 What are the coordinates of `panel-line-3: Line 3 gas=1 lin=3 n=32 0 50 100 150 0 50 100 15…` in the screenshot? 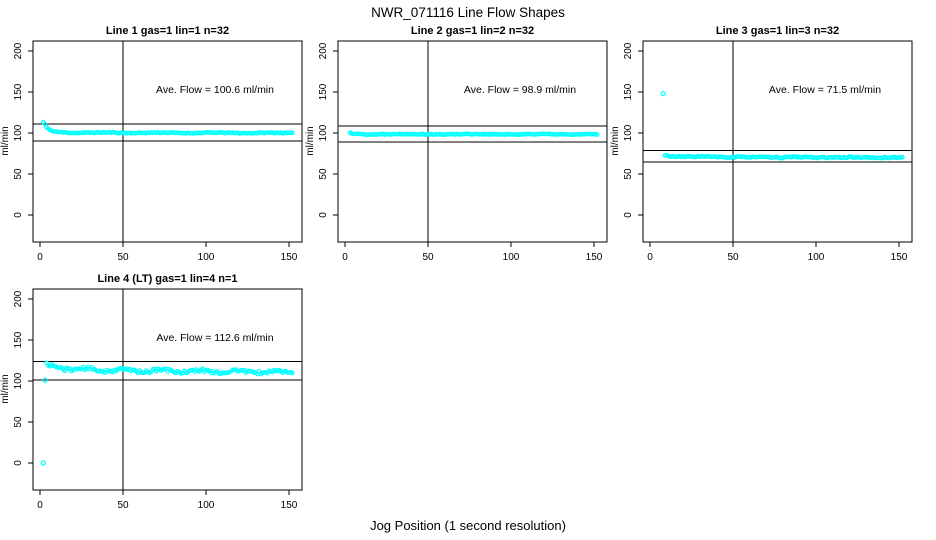 It's located at (761, 144).